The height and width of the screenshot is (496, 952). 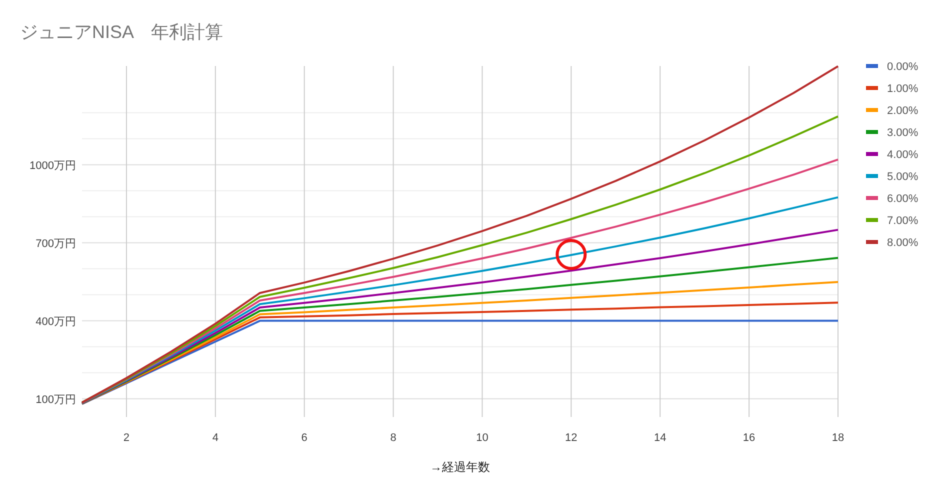 What do you see at coordinates (902, 133) in the screenshot?
I see `legend-label: 3.00%` at bounding box center [902, 133].